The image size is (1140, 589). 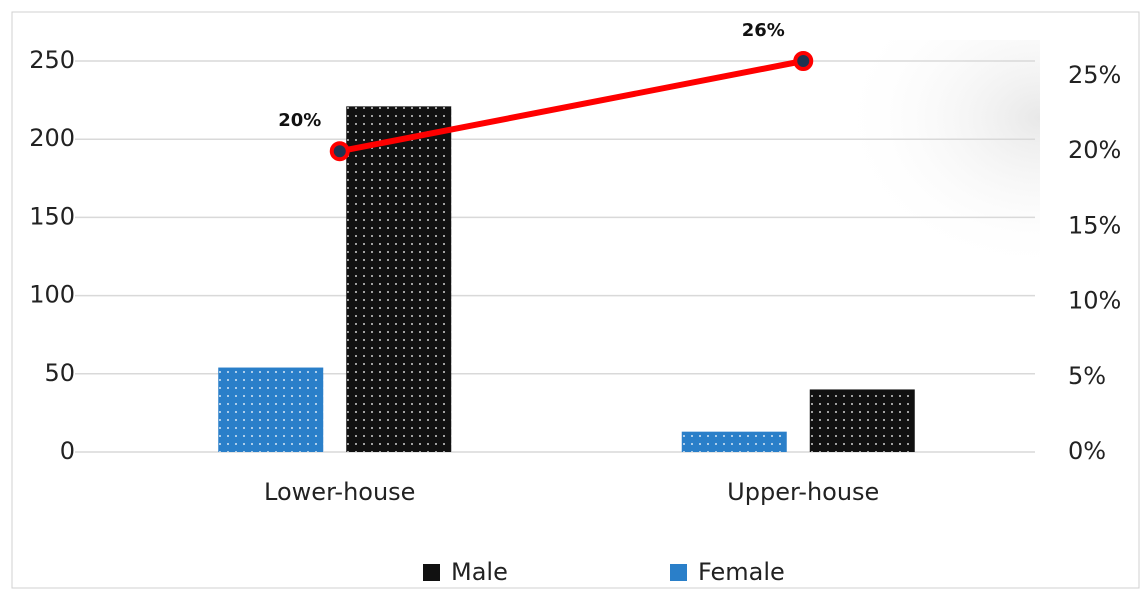 What do you see at coordinates (299, 120) in the screenshot?
I see `data-label: 20%` at bounding box center [299, 120].